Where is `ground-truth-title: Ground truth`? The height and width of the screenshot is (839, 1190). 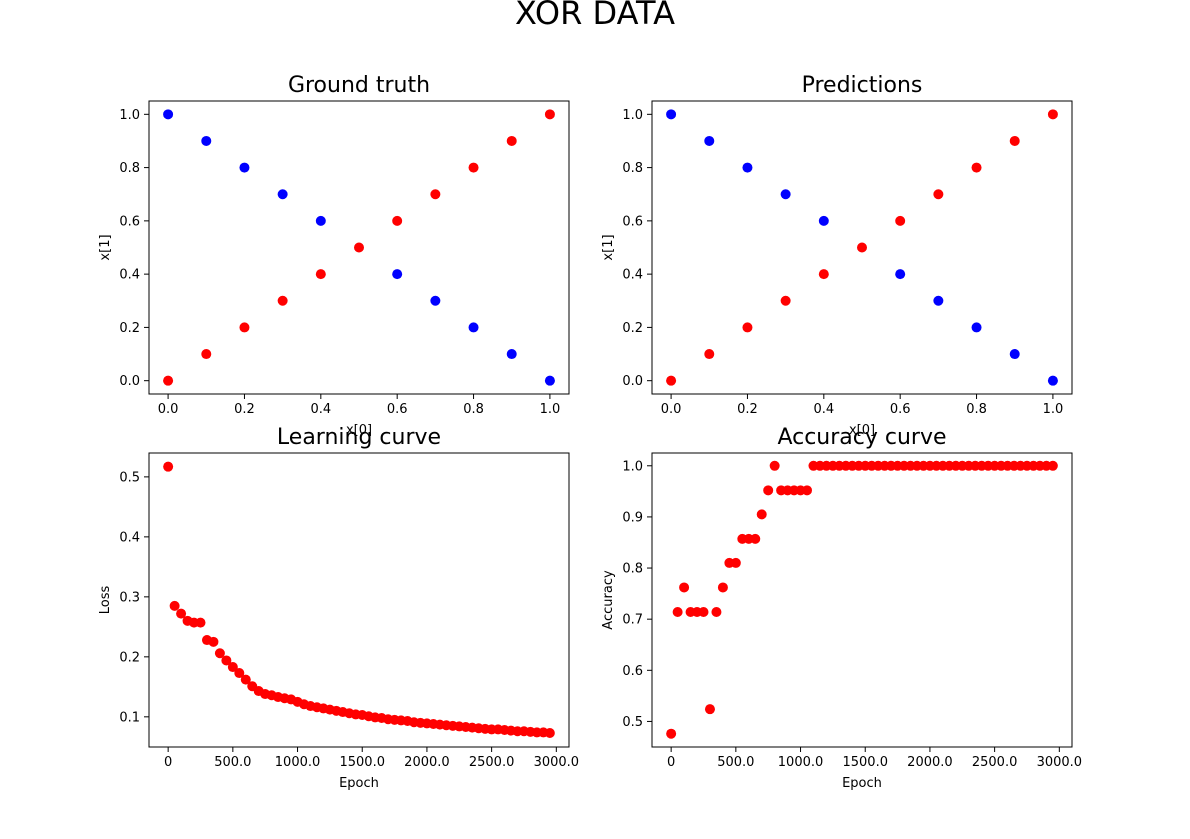 ground-truth-title: Ground truth is located at coordinates (359, 85).